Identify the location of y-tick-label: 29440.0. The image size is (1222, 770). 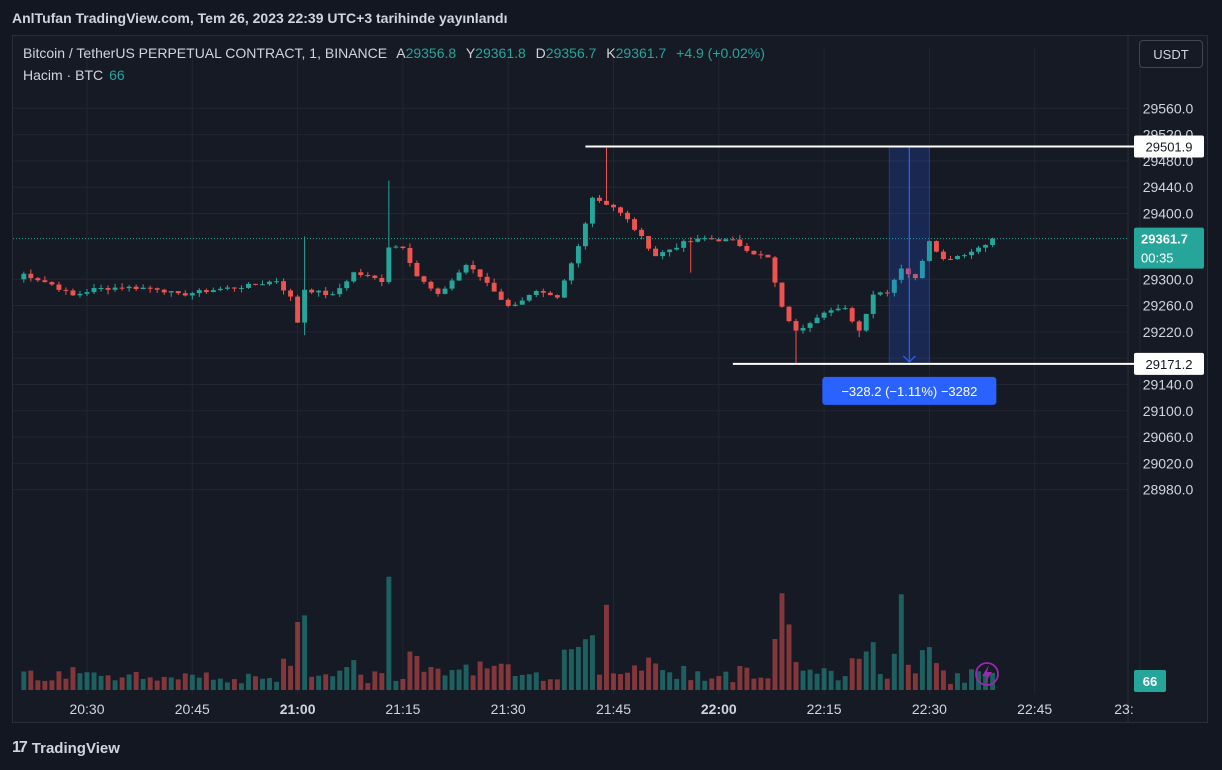
(1168, 187).